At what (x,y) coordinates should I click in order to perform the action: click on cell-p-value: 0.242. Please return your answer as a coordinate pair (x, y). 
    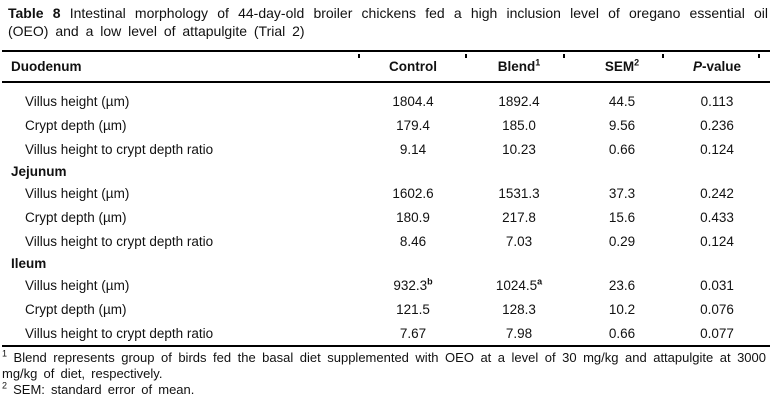
    Looking at the image, I should click on (717, 193).